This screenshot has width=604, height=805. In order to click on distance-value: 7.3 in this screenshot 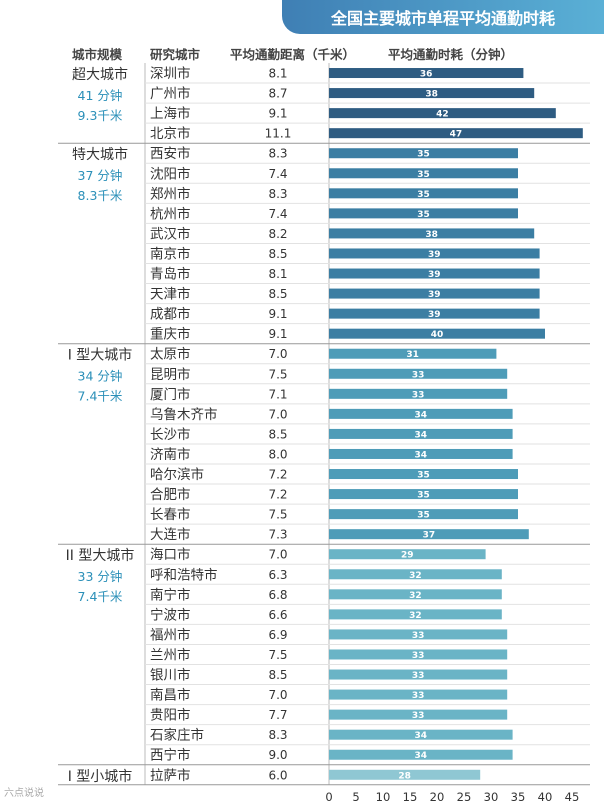, I will do `click(277, 535)`.